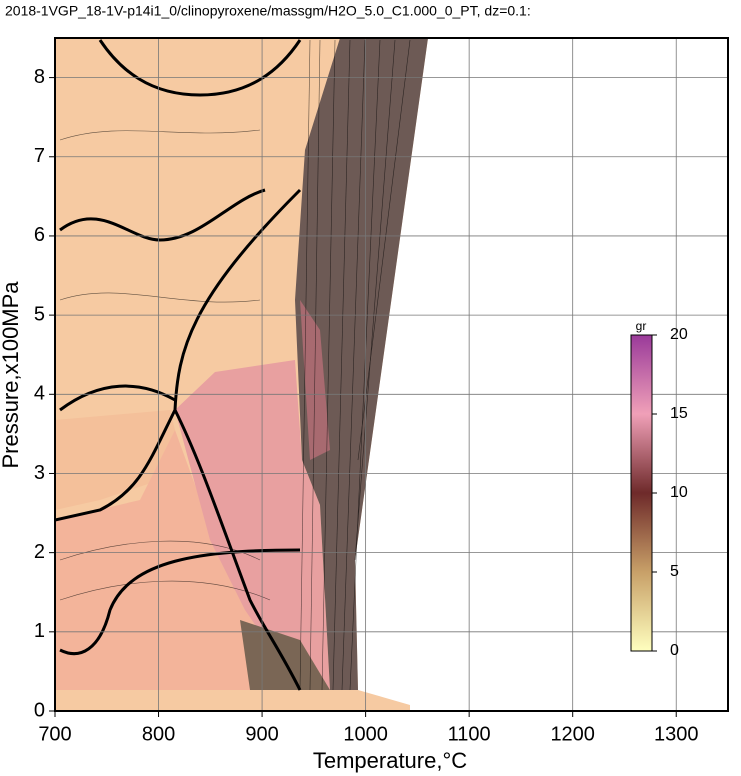  Describe the element at coordinates (39, 156) in the screenshot. I see `y-tick-label: 7` at that location.